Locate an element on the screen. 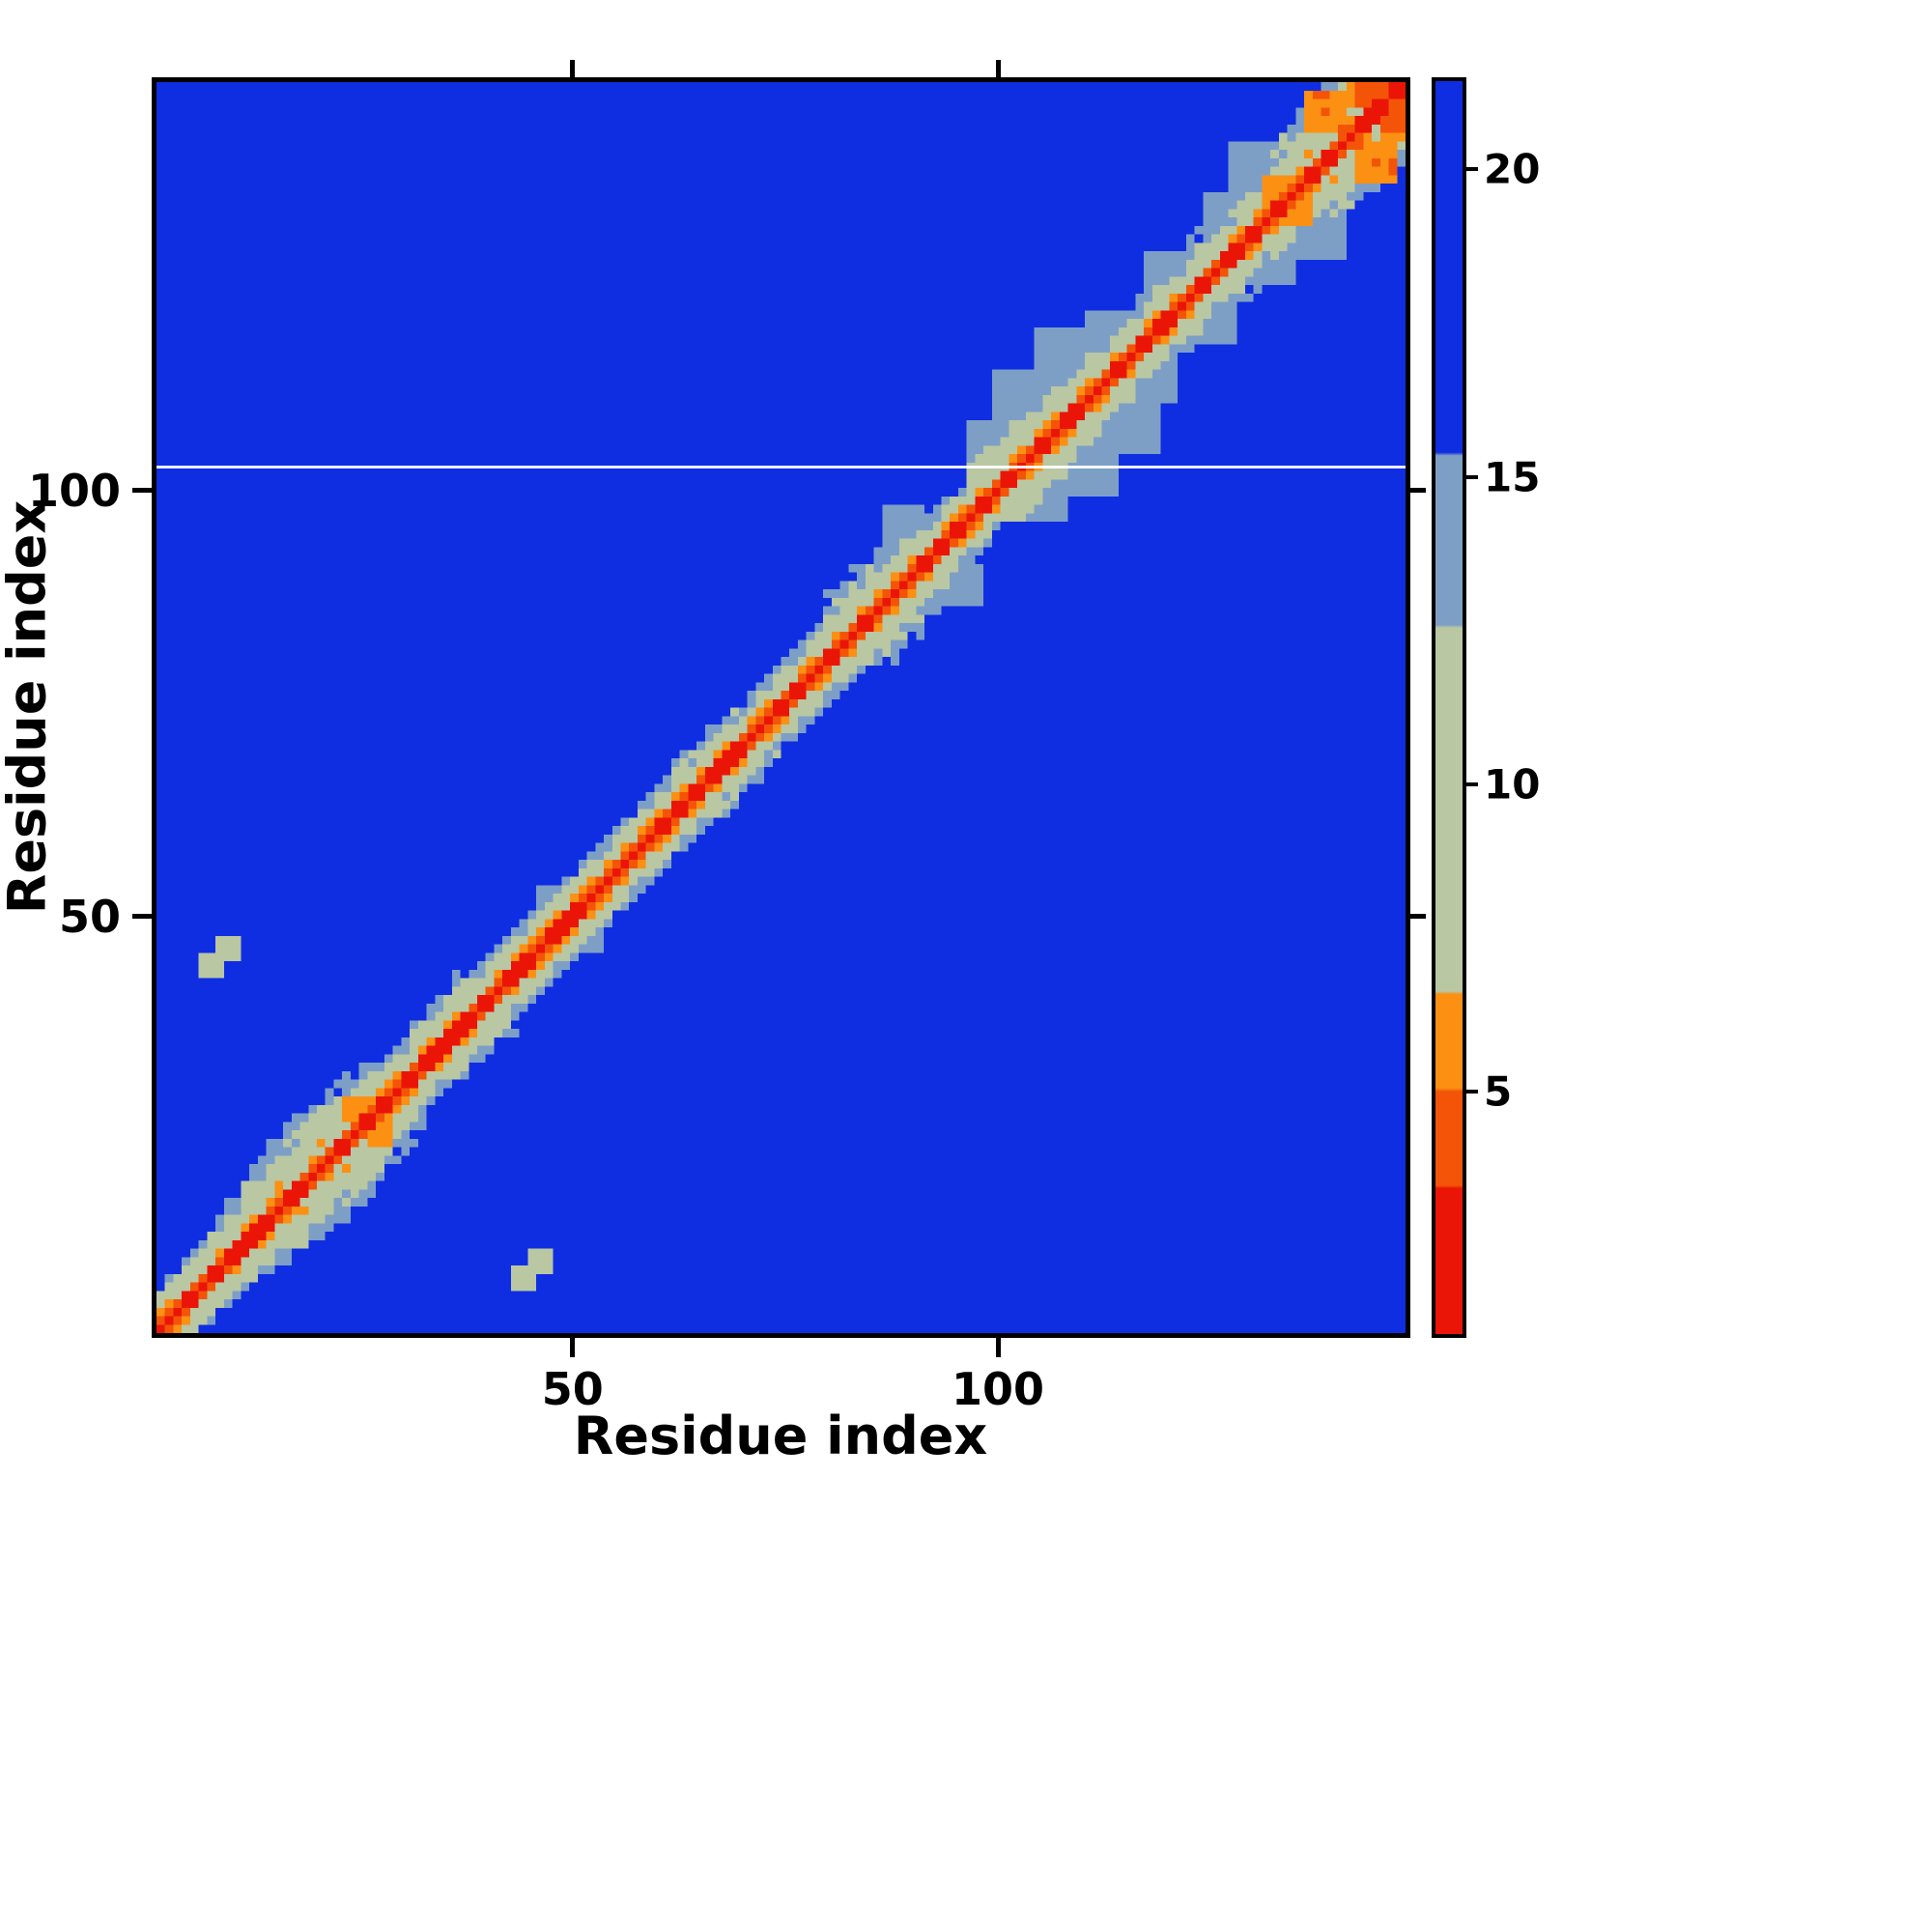 The image size is (1932, 1932). x-tick-label: 50 is located at coordinates (572, 1389).